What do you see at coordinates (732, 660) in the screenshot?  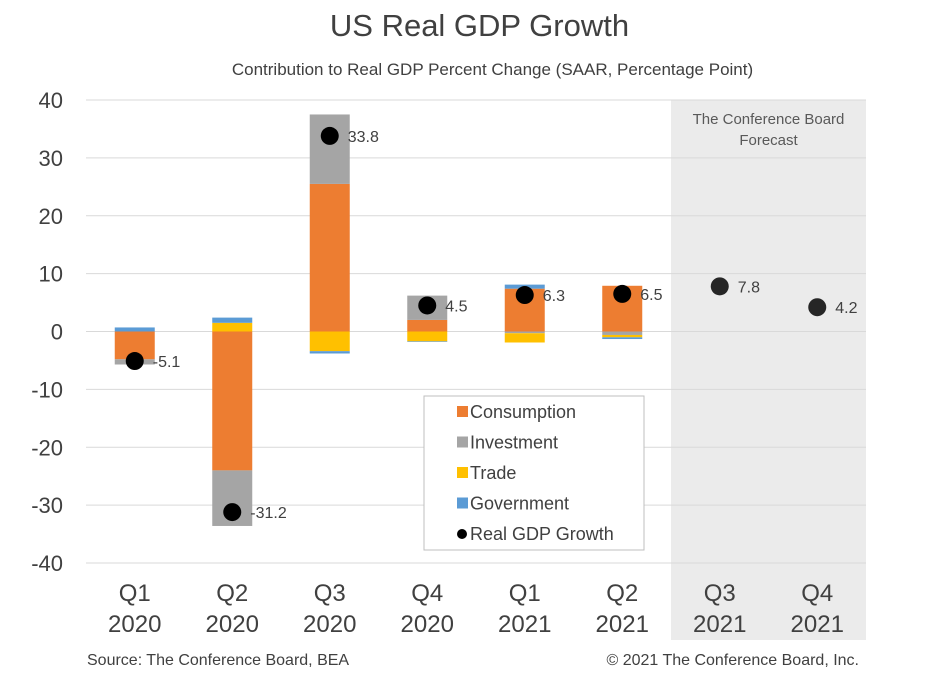 I see `copyright-note: © 2021 The Conference Board, Inc.` at bounding box center [732, 660].